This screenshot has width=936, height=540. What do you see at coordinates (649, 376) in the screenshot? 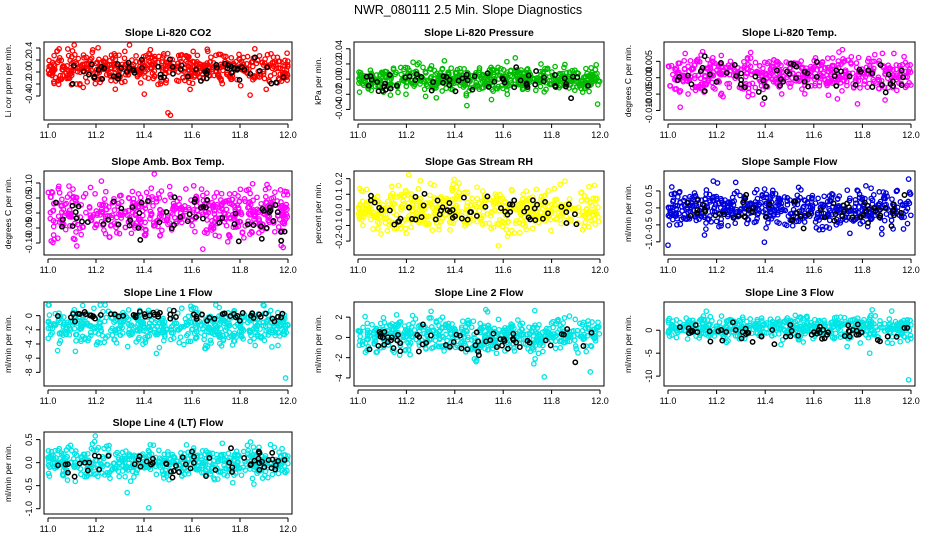
I see `y-tick-label: -10` at bounding box center [649, 376].